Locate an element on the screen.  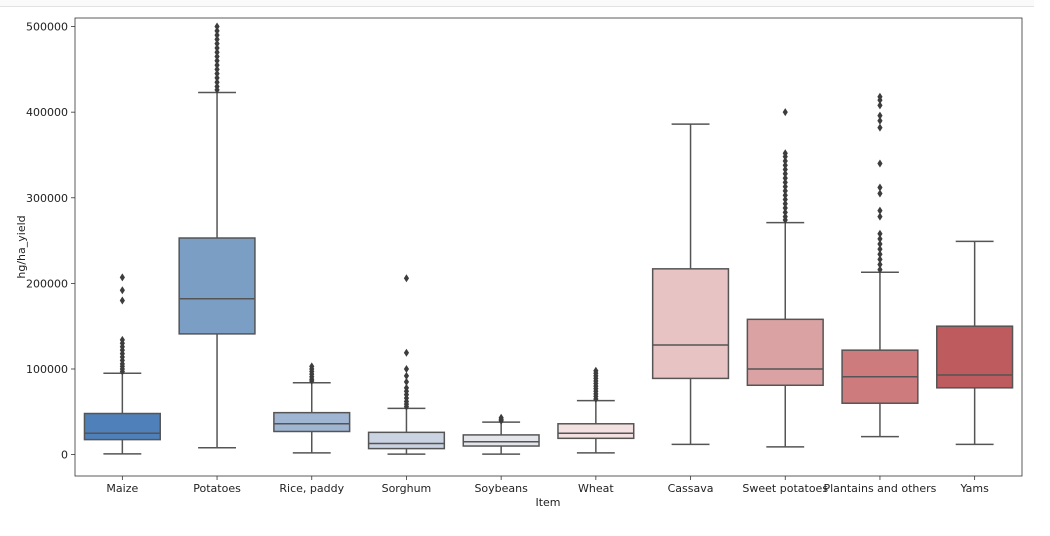
box-cassava is located at coordinates (690, 284).